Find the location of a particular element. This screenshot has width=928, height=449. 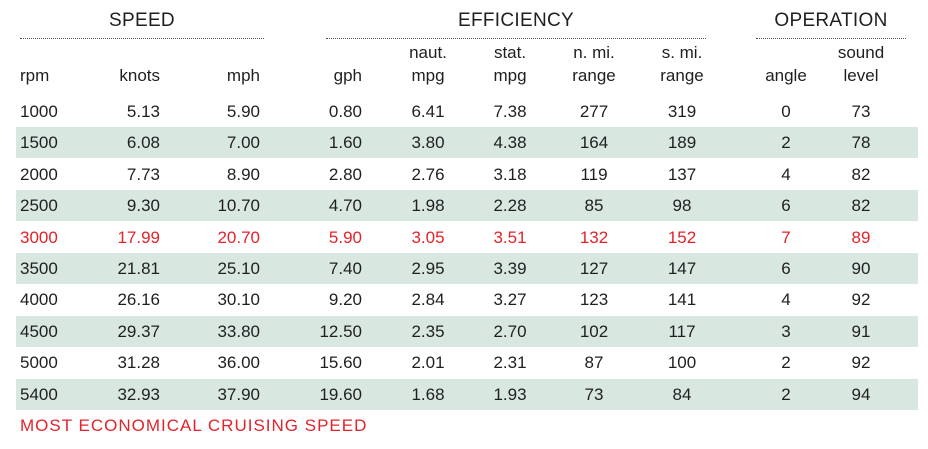

cell-angle: 0 is located at coordinates (786, 111).